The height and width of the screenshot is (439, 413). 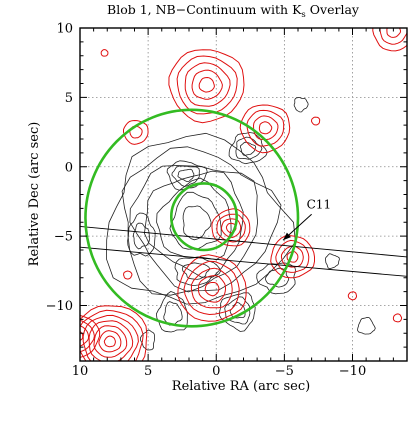 I want to click on chart-title-tail: Overlay, so click(x=333, y=9).